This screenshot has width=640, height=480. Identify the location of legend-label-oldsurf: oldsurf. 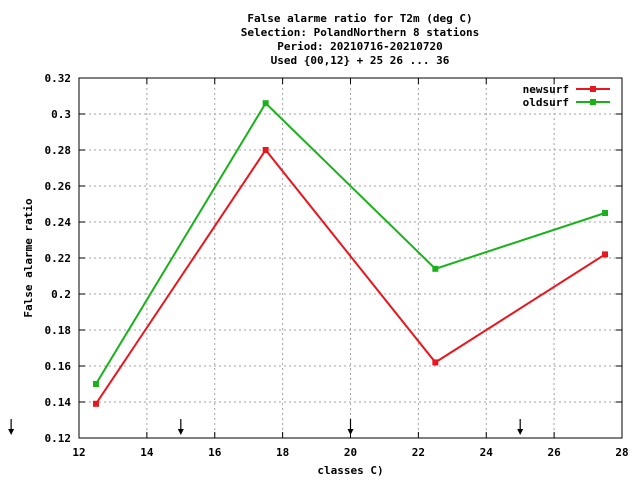
(546, 102).